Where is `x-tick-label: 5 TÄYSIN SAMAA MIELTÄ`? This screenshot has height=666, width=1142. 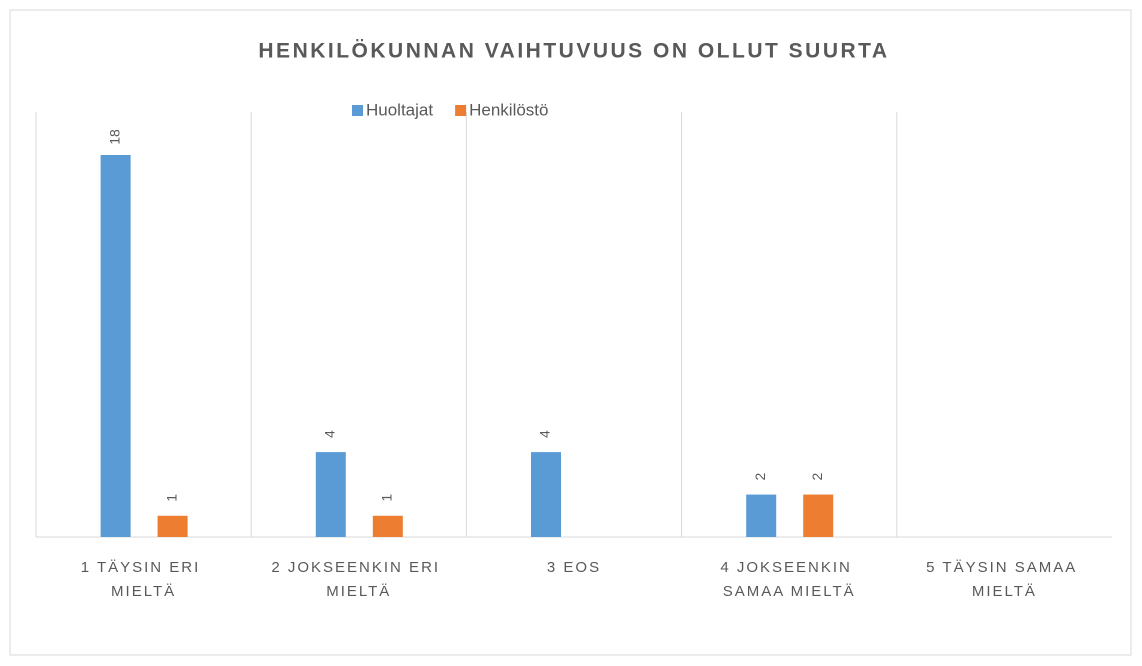 x-tick-label: 5 TÄYSIN SAMAA MIELTÄ is located at coordinates (1004, 579).